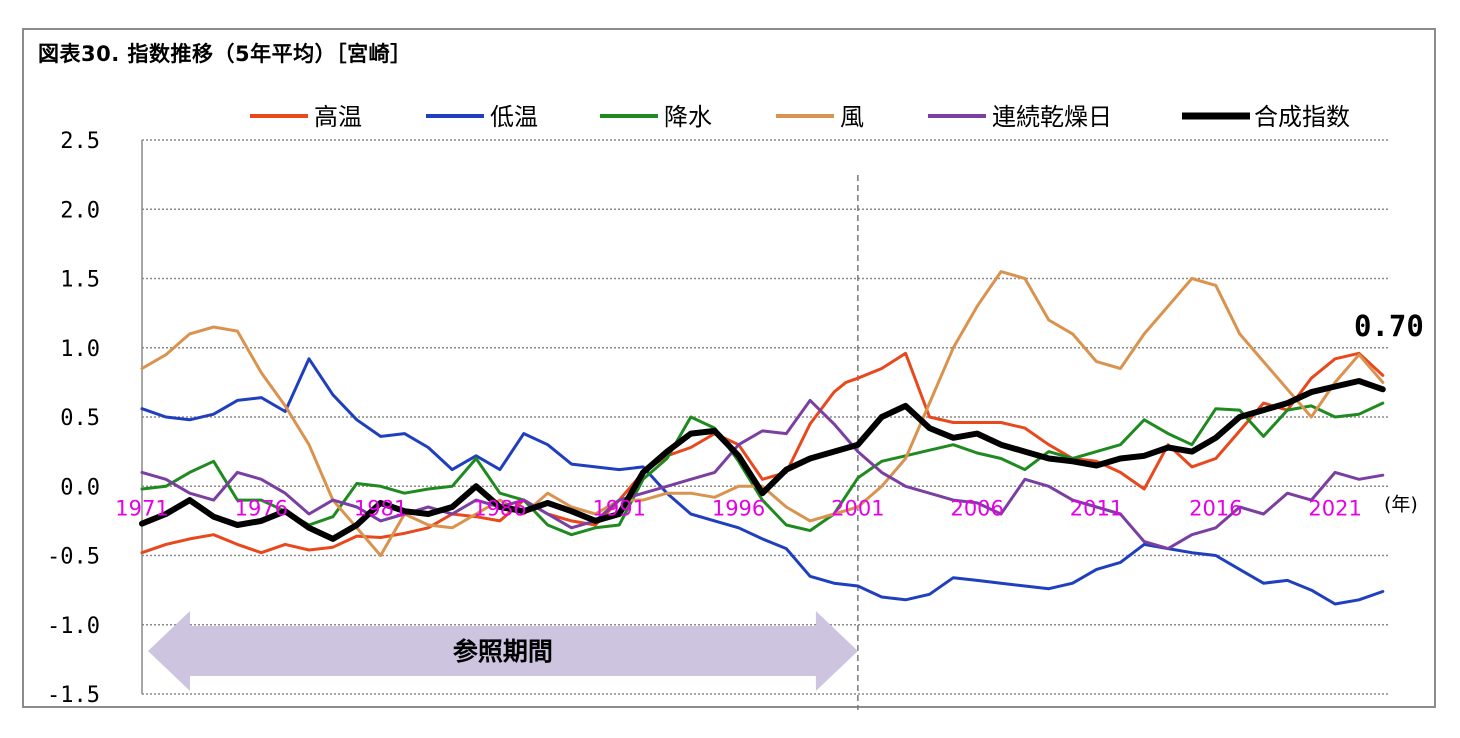  Describe the element at coordinates (338, 117) in the screenshot. I see `legend-label: 高温` at that location.